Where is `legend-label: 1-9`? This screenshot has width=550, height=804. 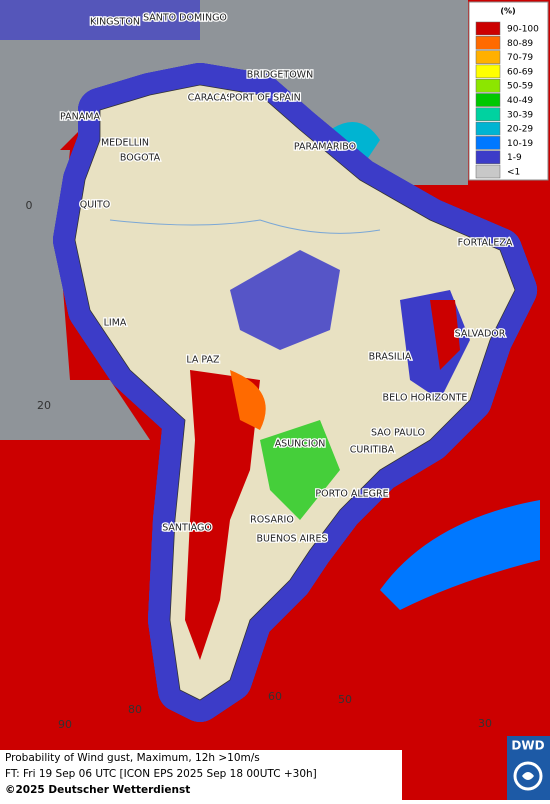
legend-label: 1-9 is located at coordinates (514, 158).